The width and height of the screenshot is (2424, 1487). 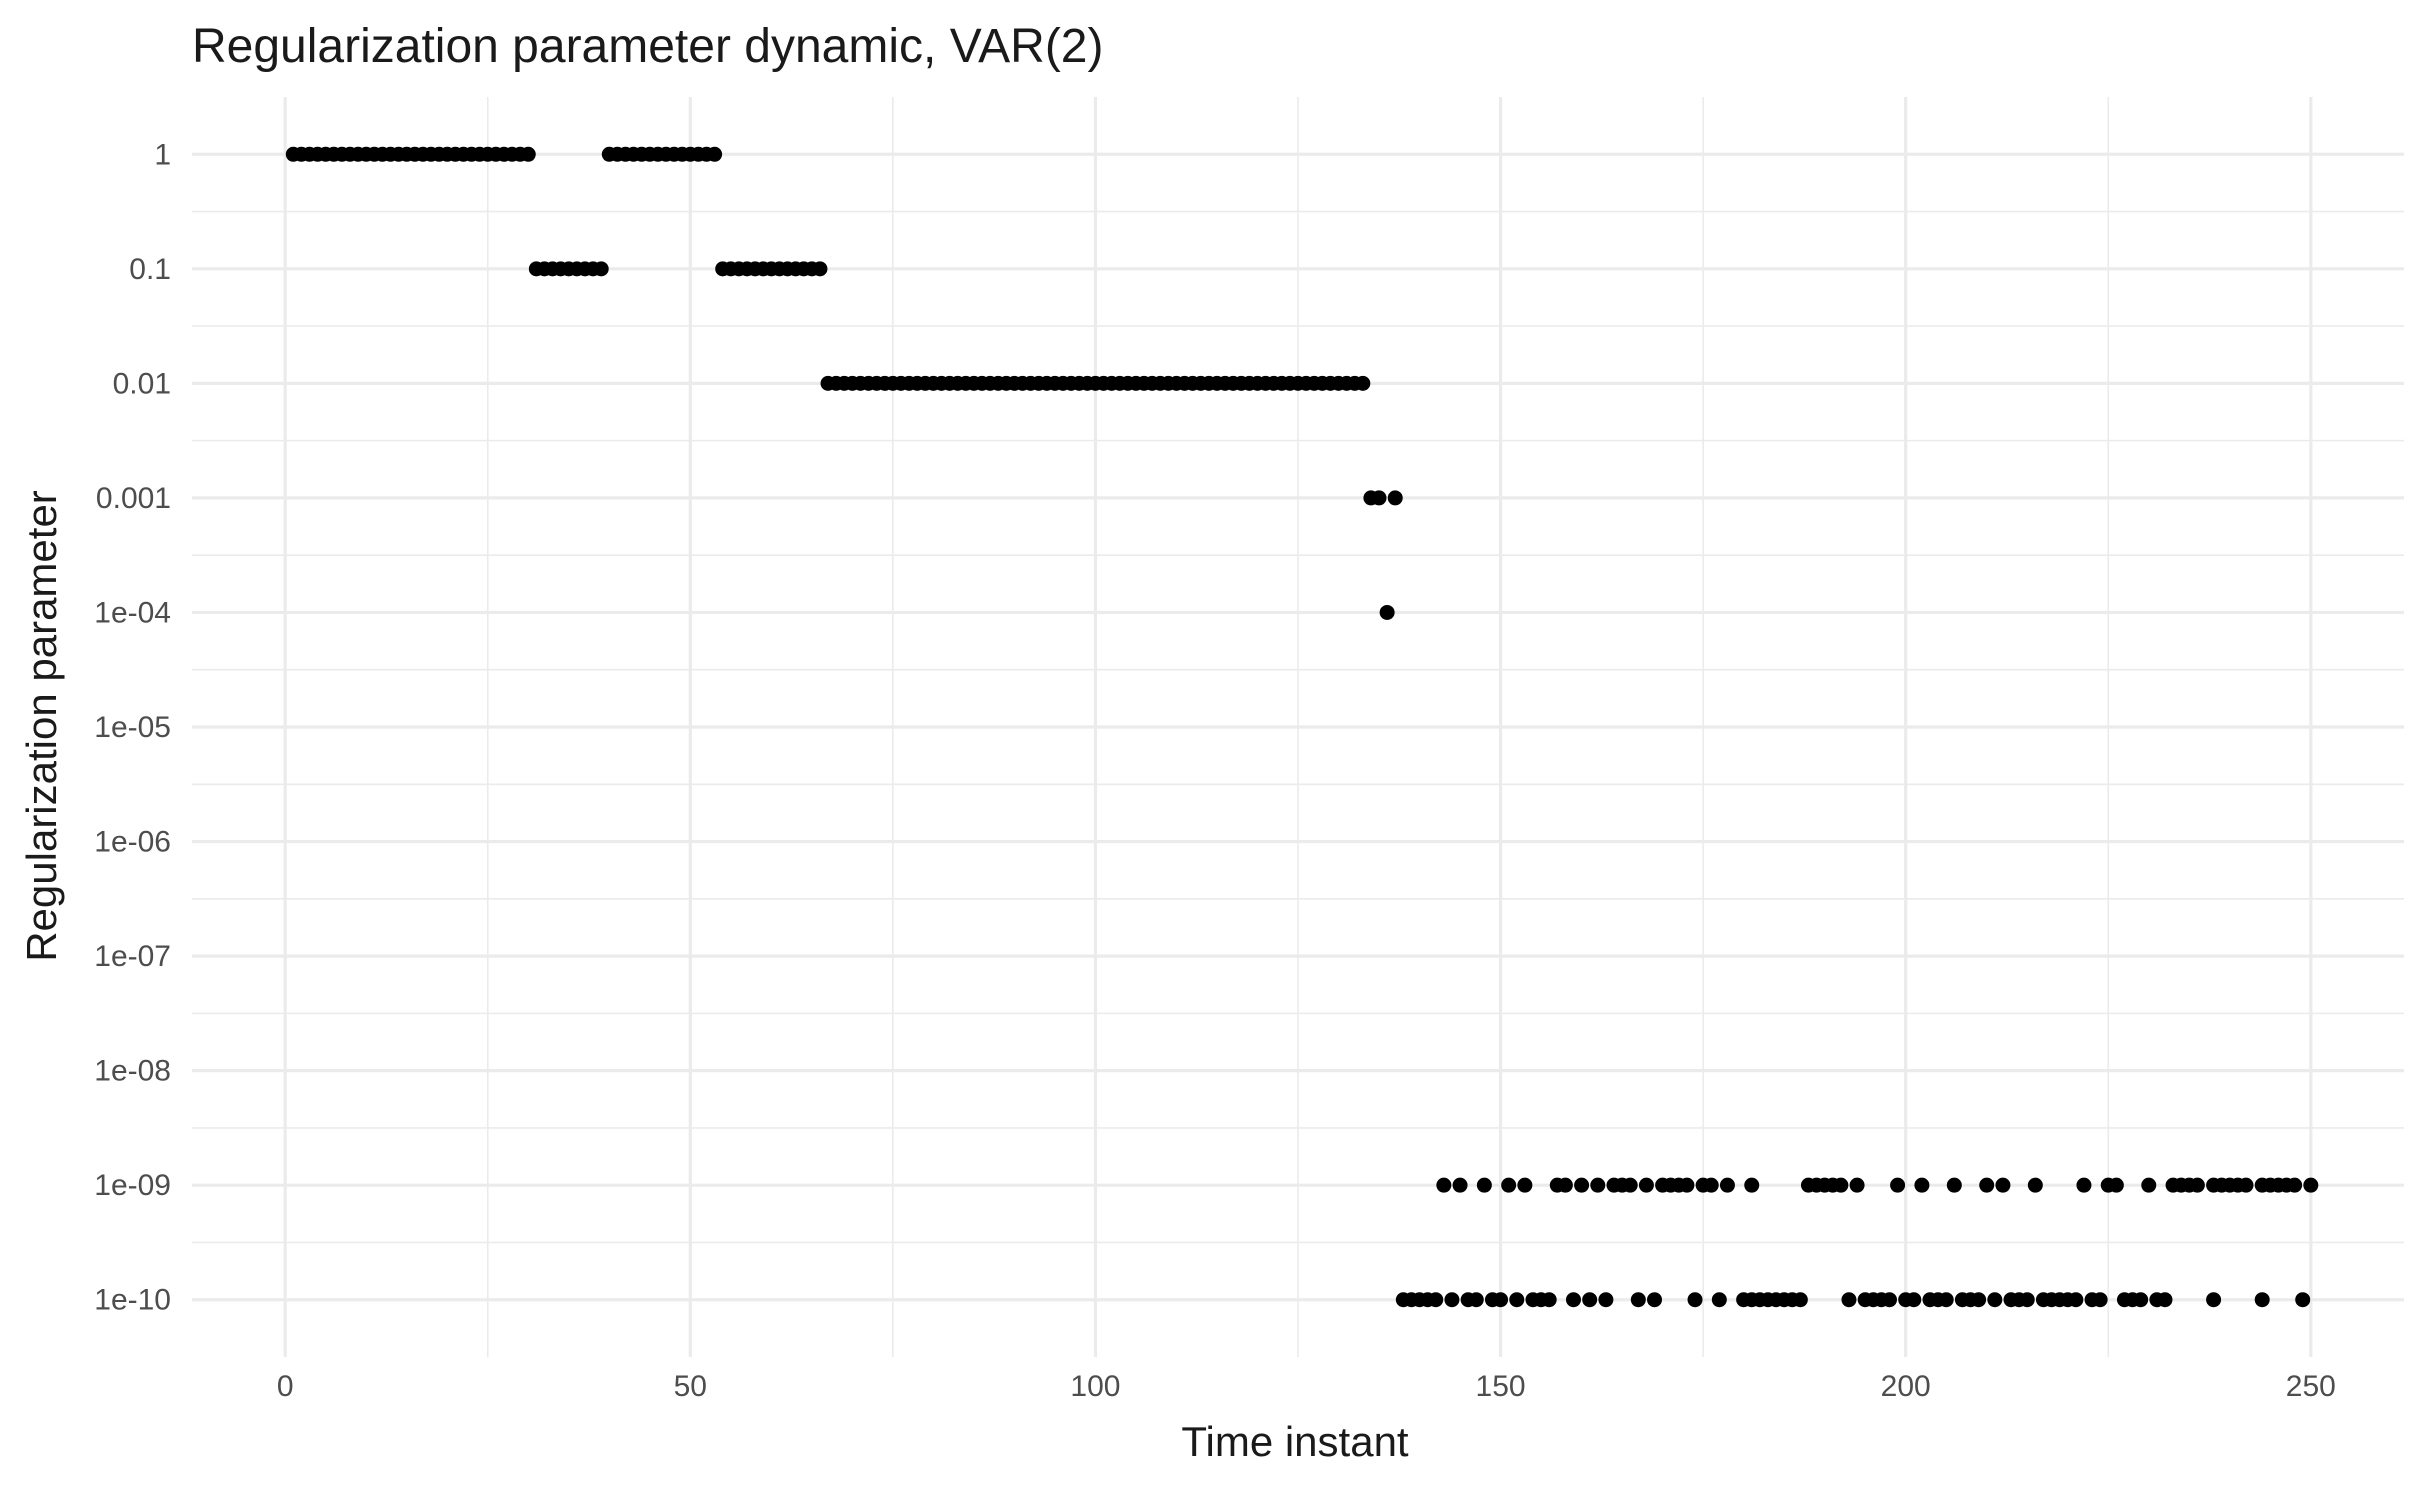 I want to click on y-tick-label: 0.1, so click(x=150, y=269).